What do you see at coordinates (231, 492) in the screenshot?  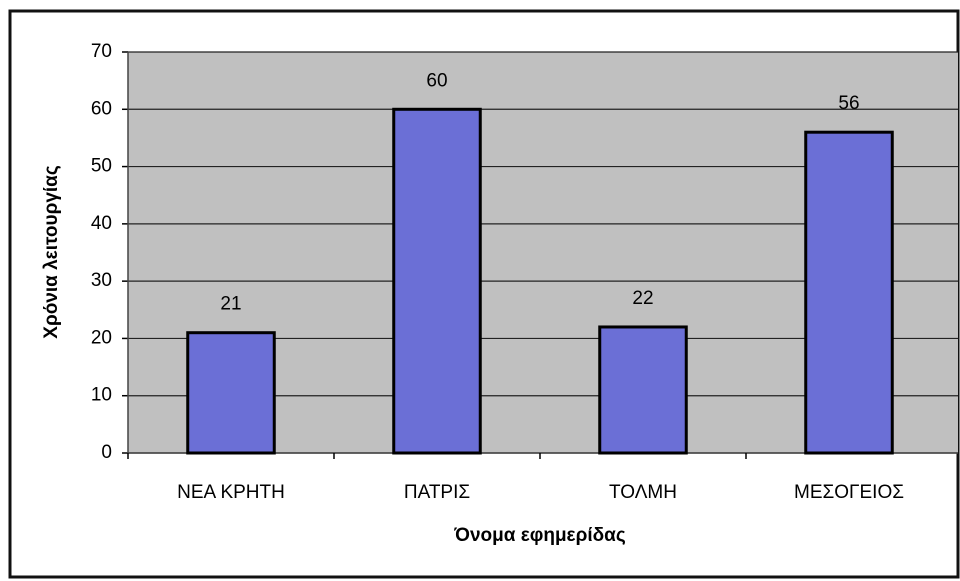 I see `x-tick-label: ΝΕΑ ΚΡΗΤΗ` at bounding box center [231, 492].